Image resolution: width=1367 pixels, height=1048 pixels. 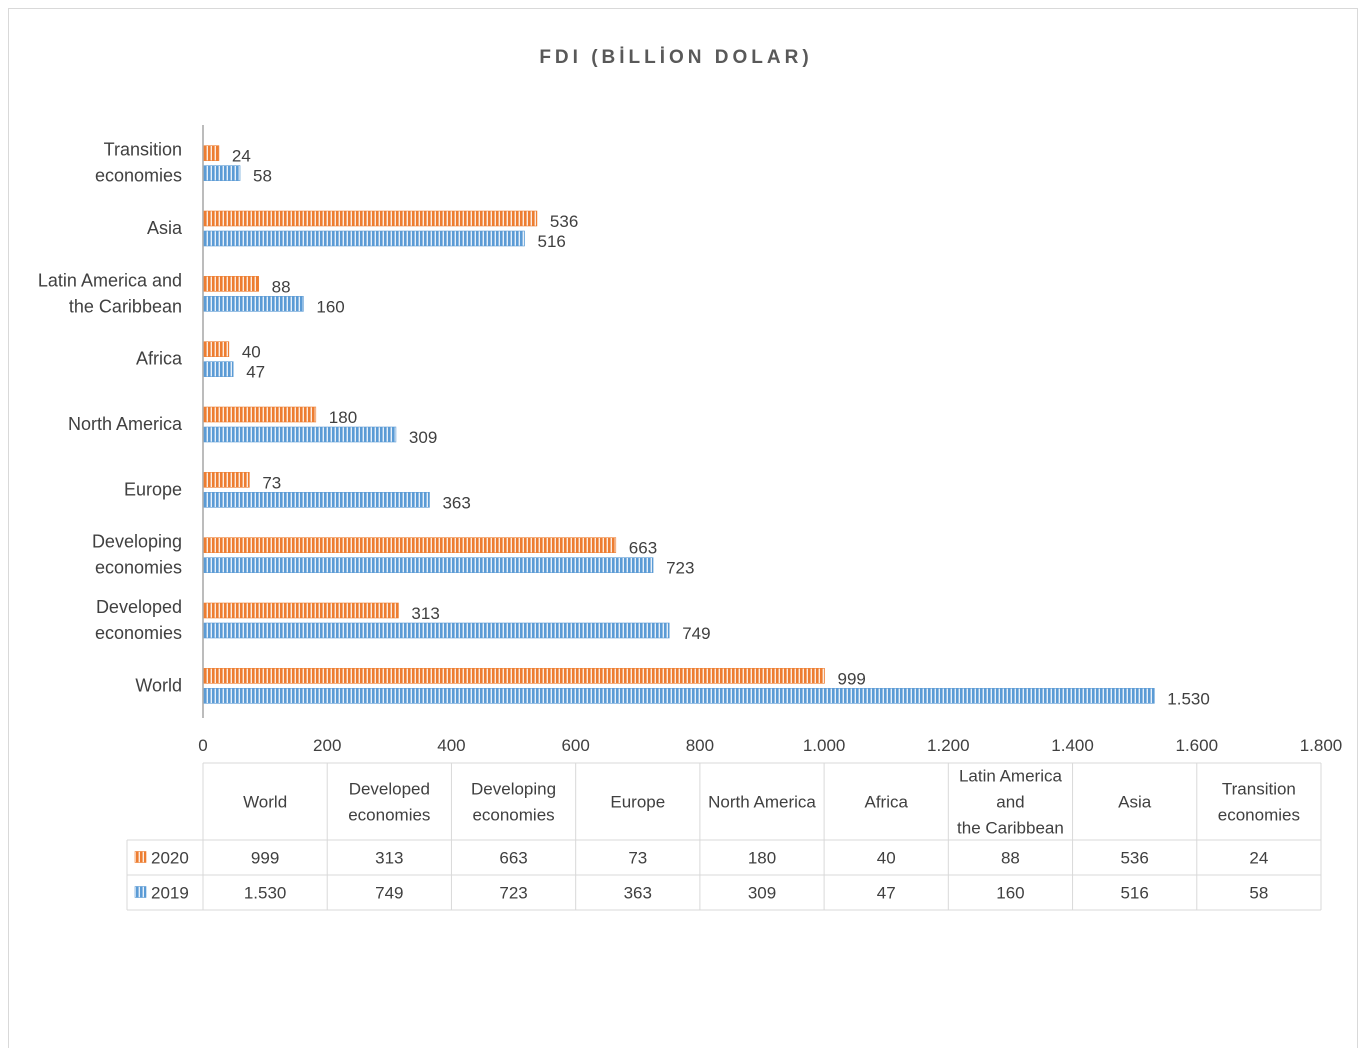 What do you see at coordinates (762, 858) in the screenshot?
I see `table-cell: 180` at bounding box center [762, 858].